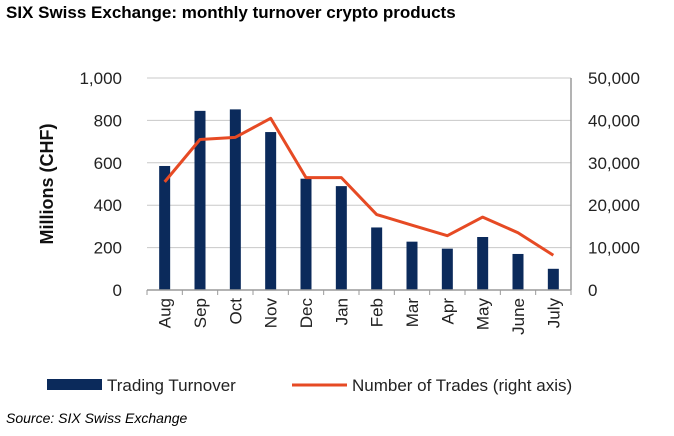  What do you see at coordinates (108, 205) in the screenshot?
I see `y-tick-label: 400` at bounding box center [108, 205].